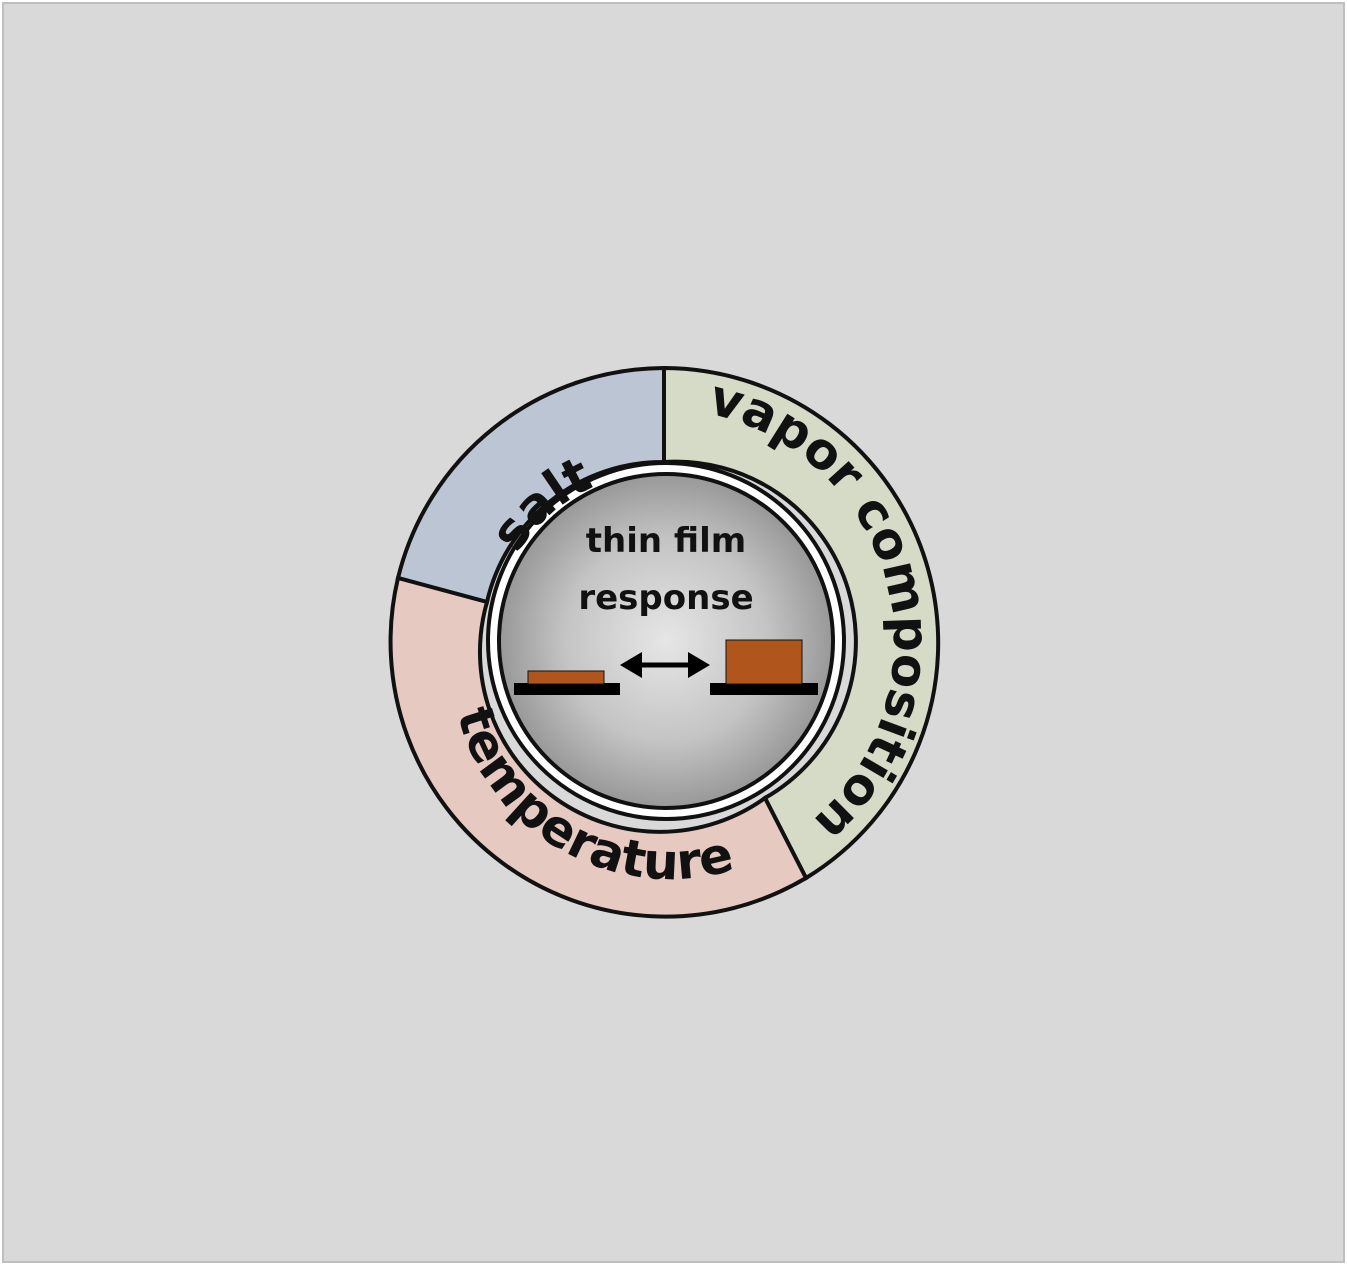 The width and height of the screenshot is (1347, 1265). What do you see at coordinates (665, 598) in the screenshot?
I see `center-title-line2: response` at bounding box center [665, 598].